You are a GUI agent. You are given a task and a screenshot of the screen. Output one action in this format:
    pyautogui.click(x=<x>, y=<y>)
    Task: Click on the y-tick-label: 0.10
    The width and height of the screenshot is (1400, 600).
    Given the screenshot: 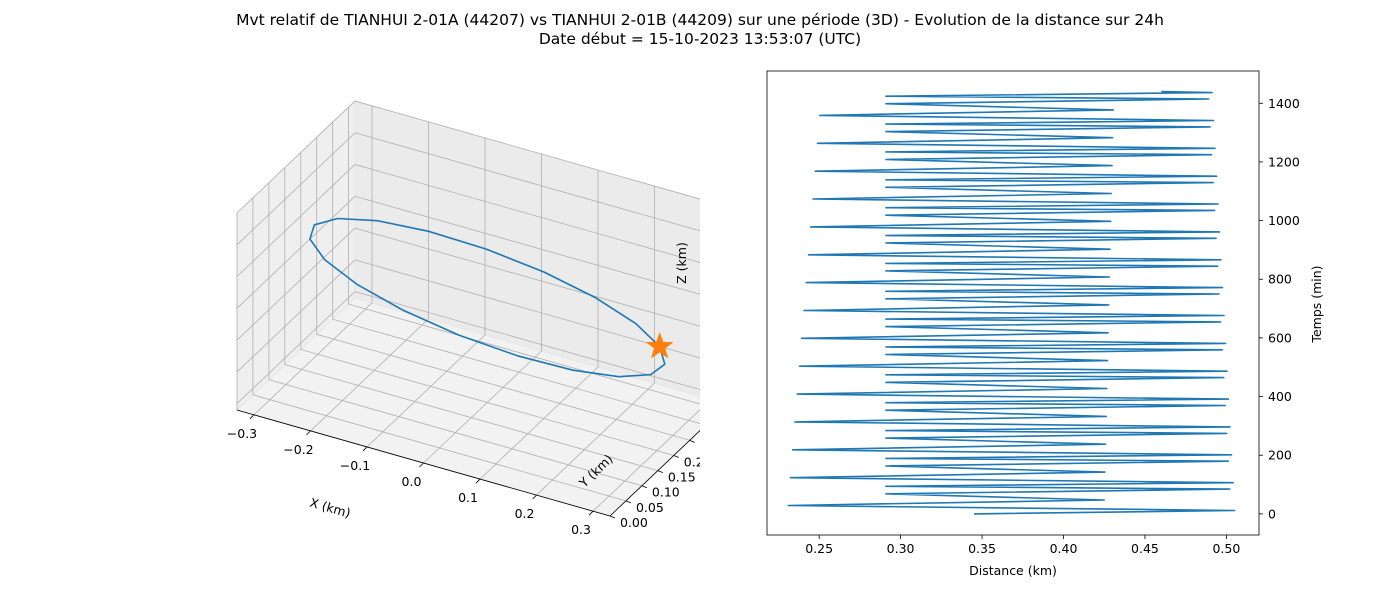 What is the action you would take?
    pyautogui.click(x=666, y=492)
    